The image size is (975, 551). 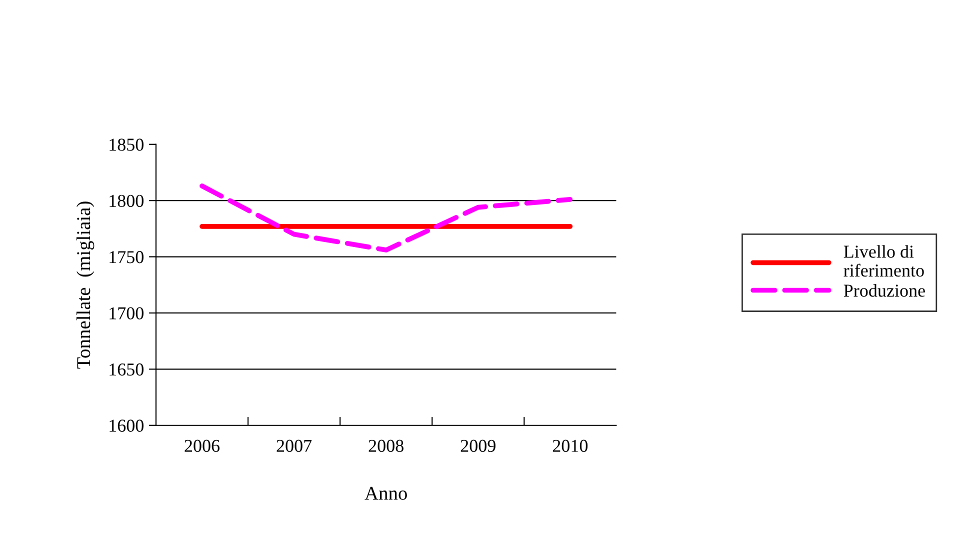 What do you see at coordinates (127, 313) in the screenshot?
I see `y-tick-label: 1700` at bounding box center [127, 313].